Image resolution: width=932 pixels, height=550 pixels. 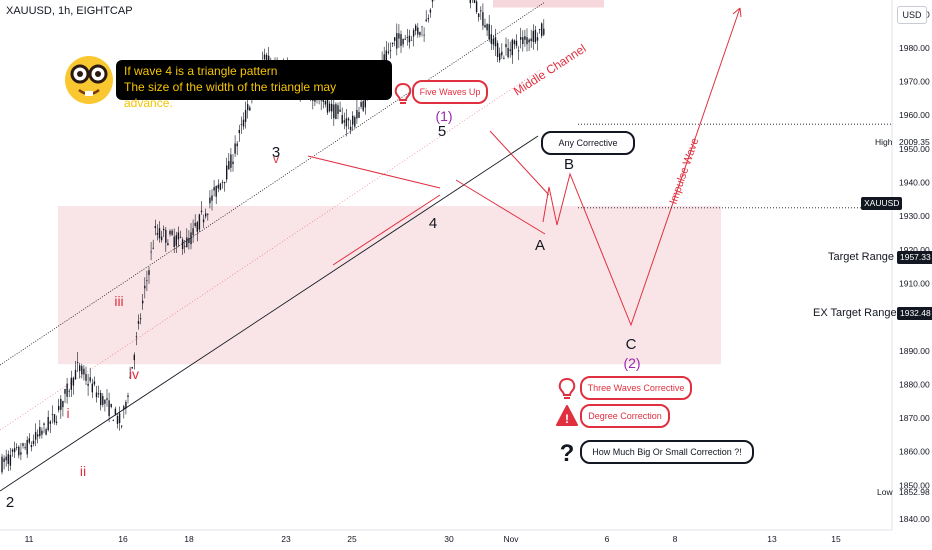 What do you see at coordinates (433, 223) in the screenshot?
I see `wave-label-4: 4` at bounding box center [433, 223].